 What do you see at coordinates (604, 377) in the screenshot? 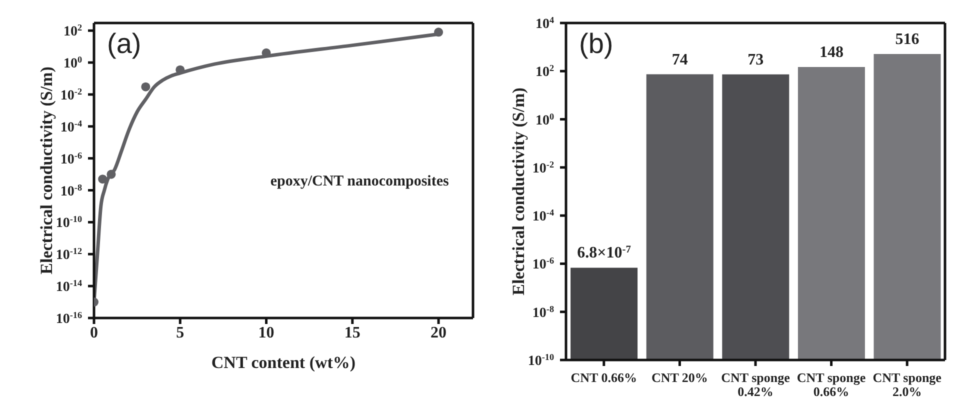
I see `x-tick-label: CNT 0.66%` at bounding box center [604, 377].